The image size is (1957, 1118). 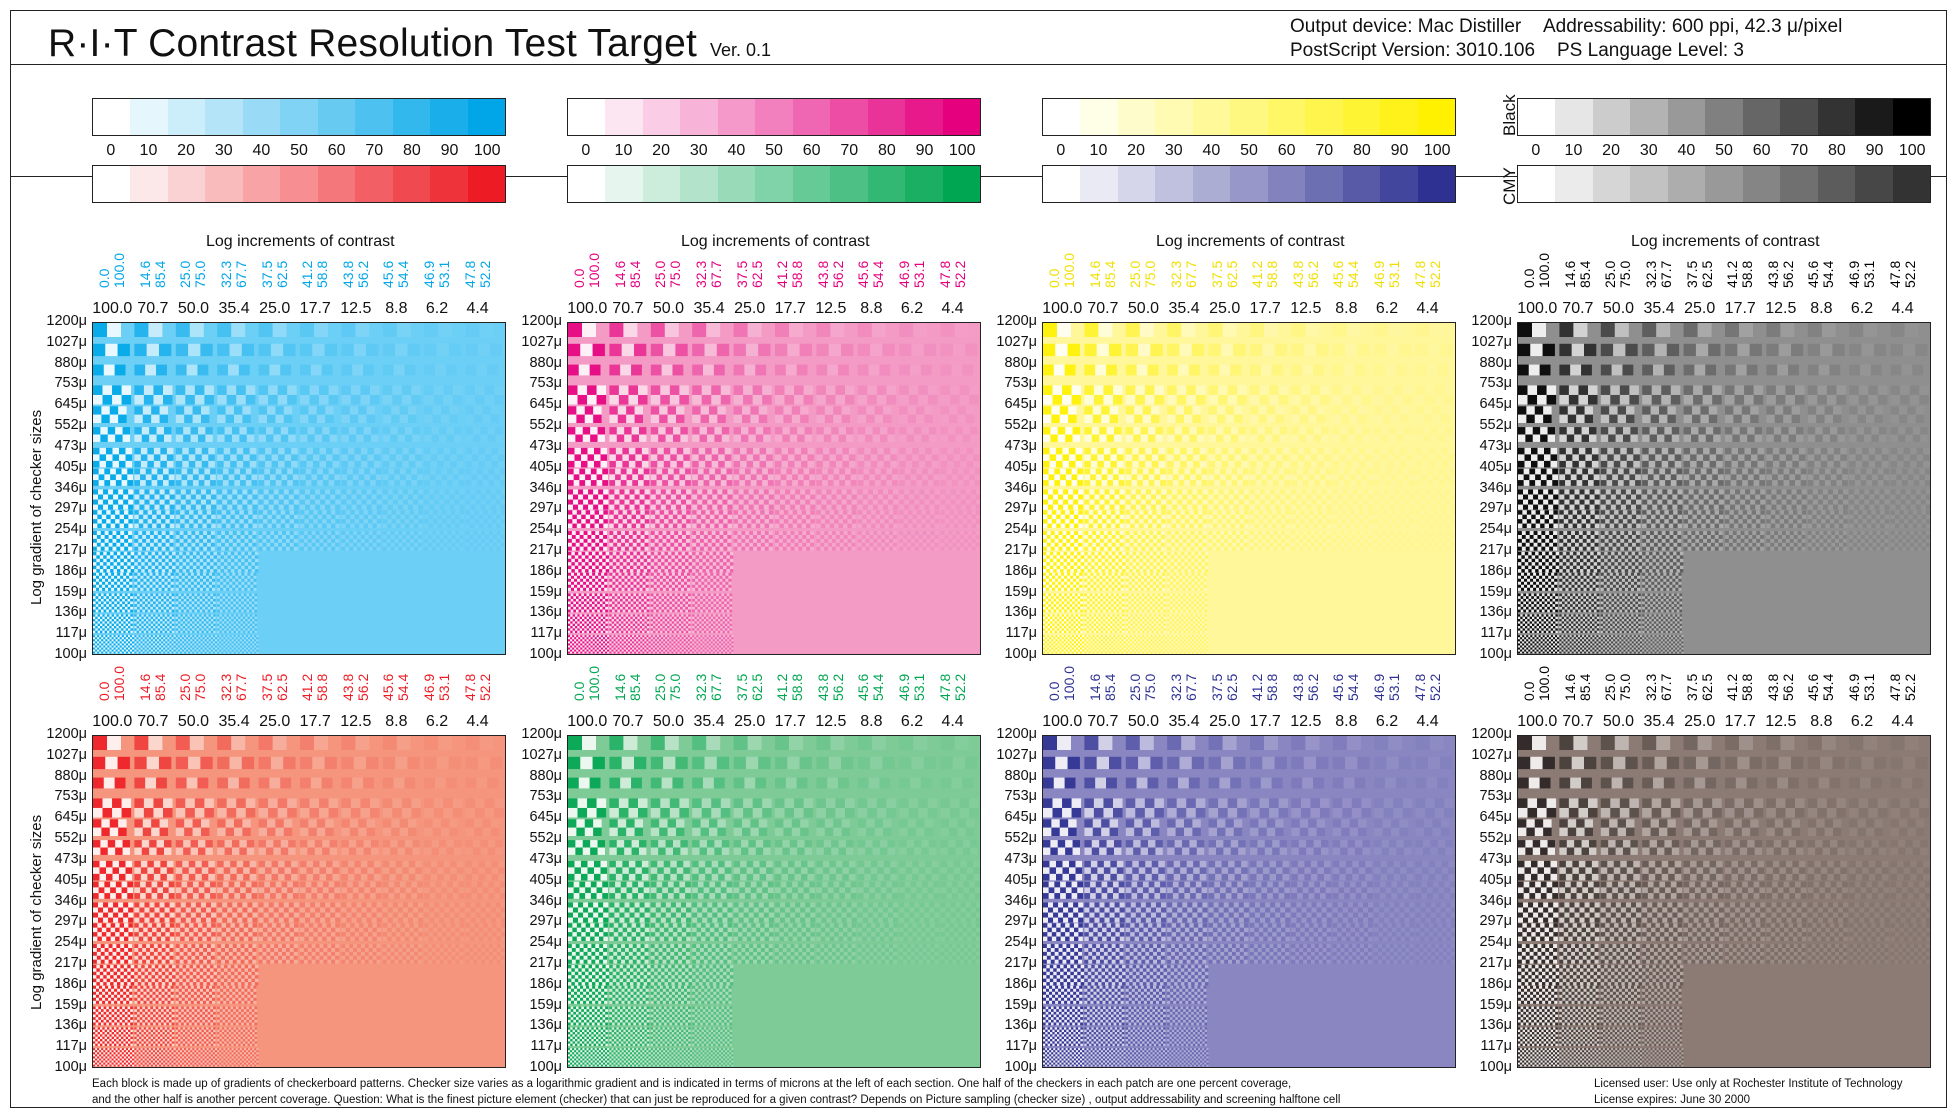 What do you see at coordinates (812, 151) in the screenshot?
I see `scale-tick-label: 60` at bounding box center [812, 151].